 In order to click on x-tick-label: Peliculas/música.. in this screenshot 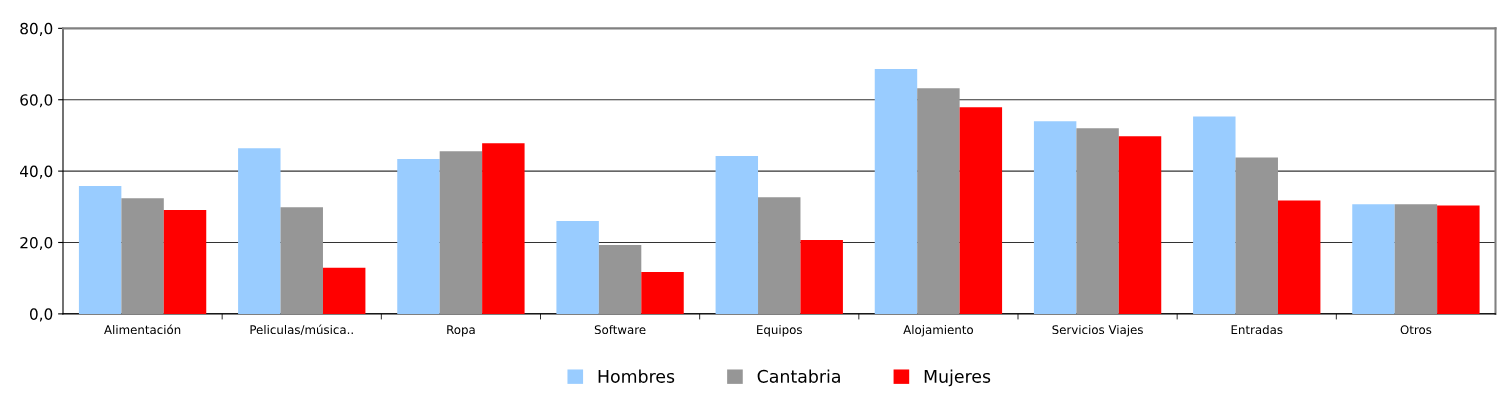, I will do `click(301, 330)`.